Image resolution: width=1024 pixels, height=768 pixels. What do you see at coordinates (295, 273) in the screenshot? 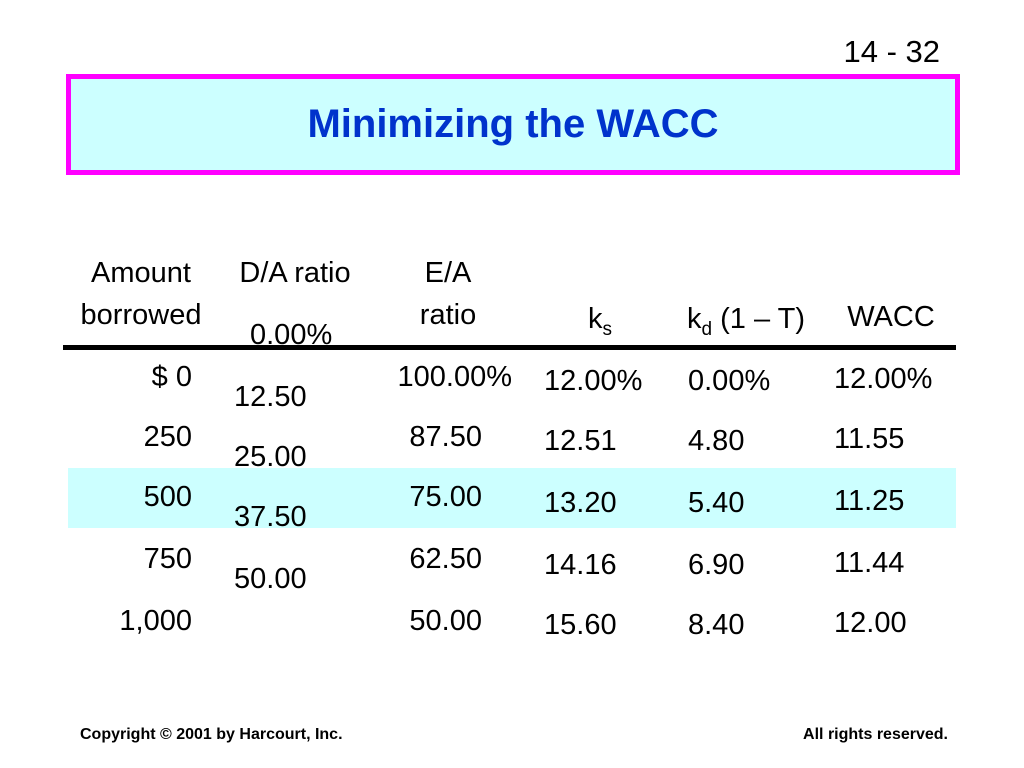
I see `header-da-ratio: D/A ratio` at bounding box center [295, 273].